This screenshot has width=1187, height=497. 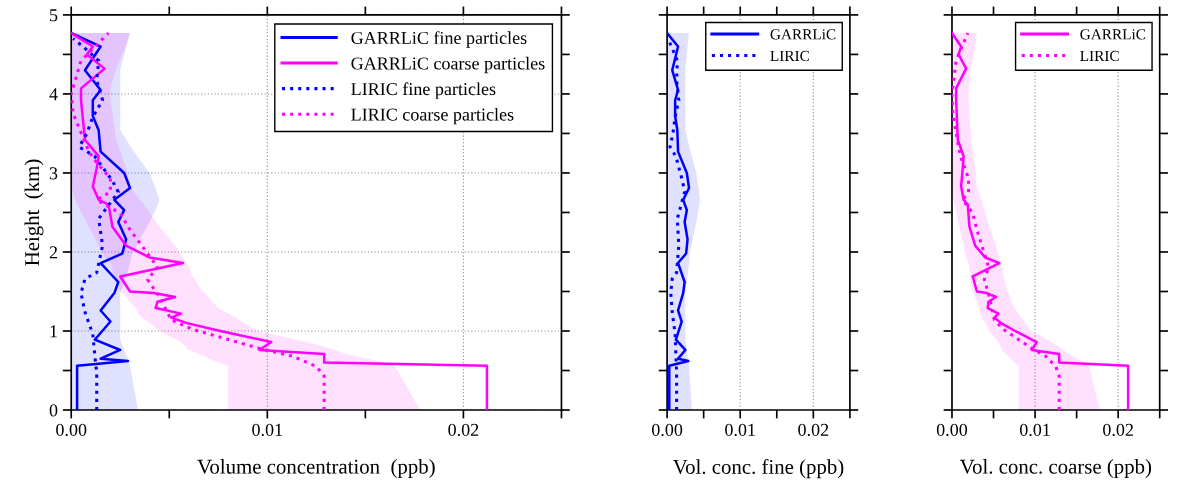 What do you see at coordinates (53, 331) in the screenshot?
I see `y-tick-label: 1` at bounding box center [53, 331].